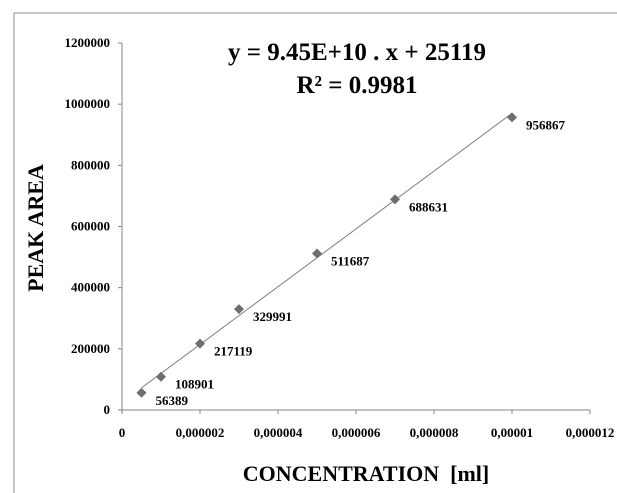 This screenshot has width=617, height=493. I want to click on x-tick-label: 0,000008, so click(434, 432).